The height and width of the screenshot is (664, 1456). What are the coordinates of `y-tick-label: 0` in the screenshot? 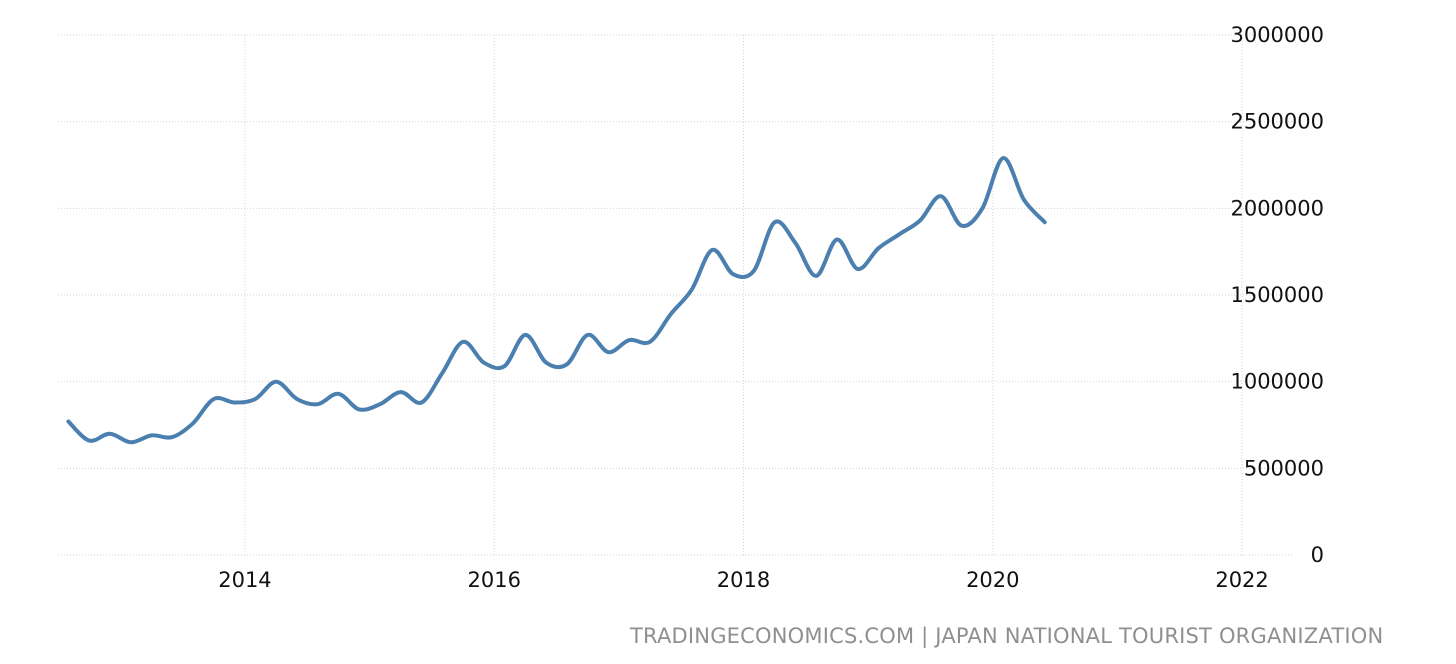 It's located at (1317, 555).